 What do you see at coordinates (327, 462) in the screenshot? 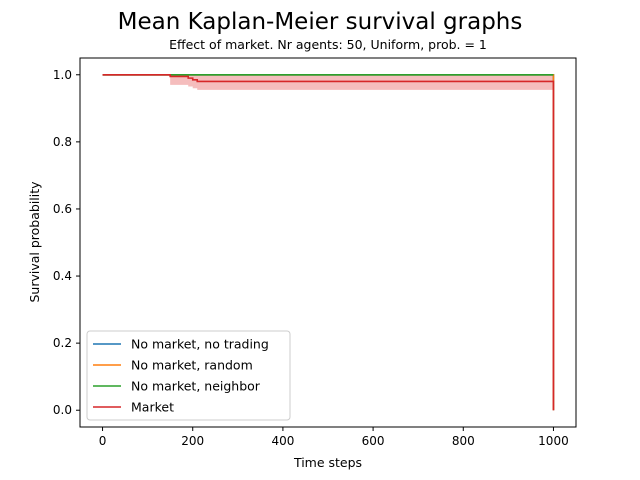
I see `x-axis-label: Time steps` at bounding box center [327, 462].